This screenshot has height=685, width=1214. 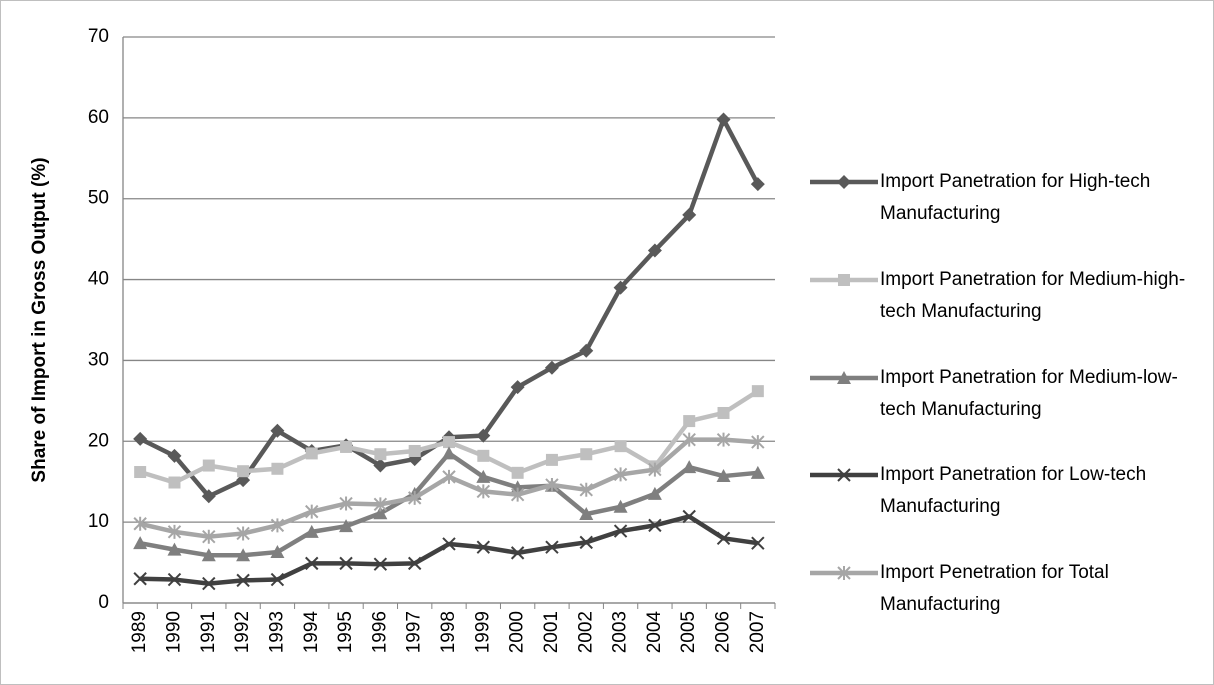 I want to click on y-tick-label: 40, so click(x=98, y=279).